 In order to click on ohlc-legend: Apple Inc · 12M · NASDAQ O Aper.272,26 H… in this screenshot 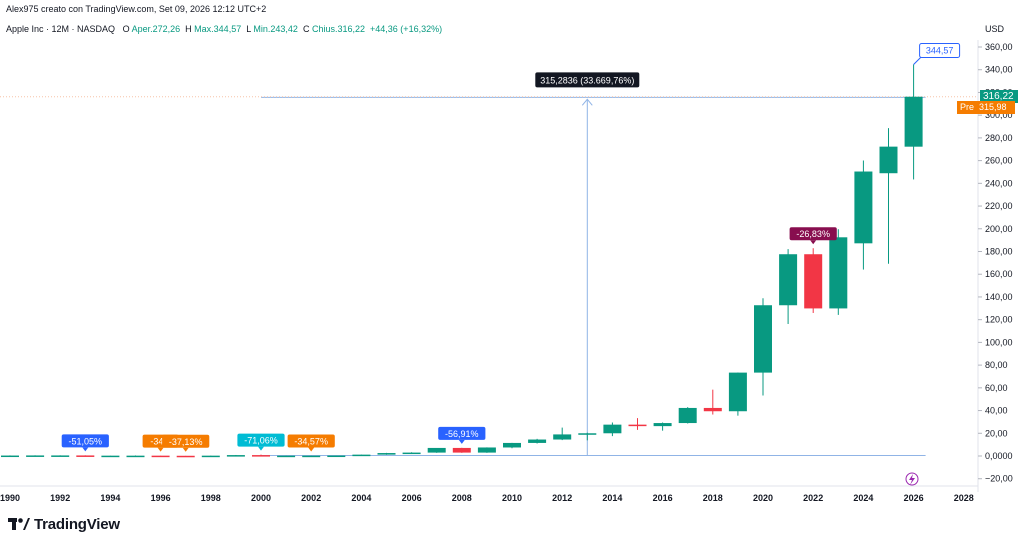, I will do `click(224, 29)`.